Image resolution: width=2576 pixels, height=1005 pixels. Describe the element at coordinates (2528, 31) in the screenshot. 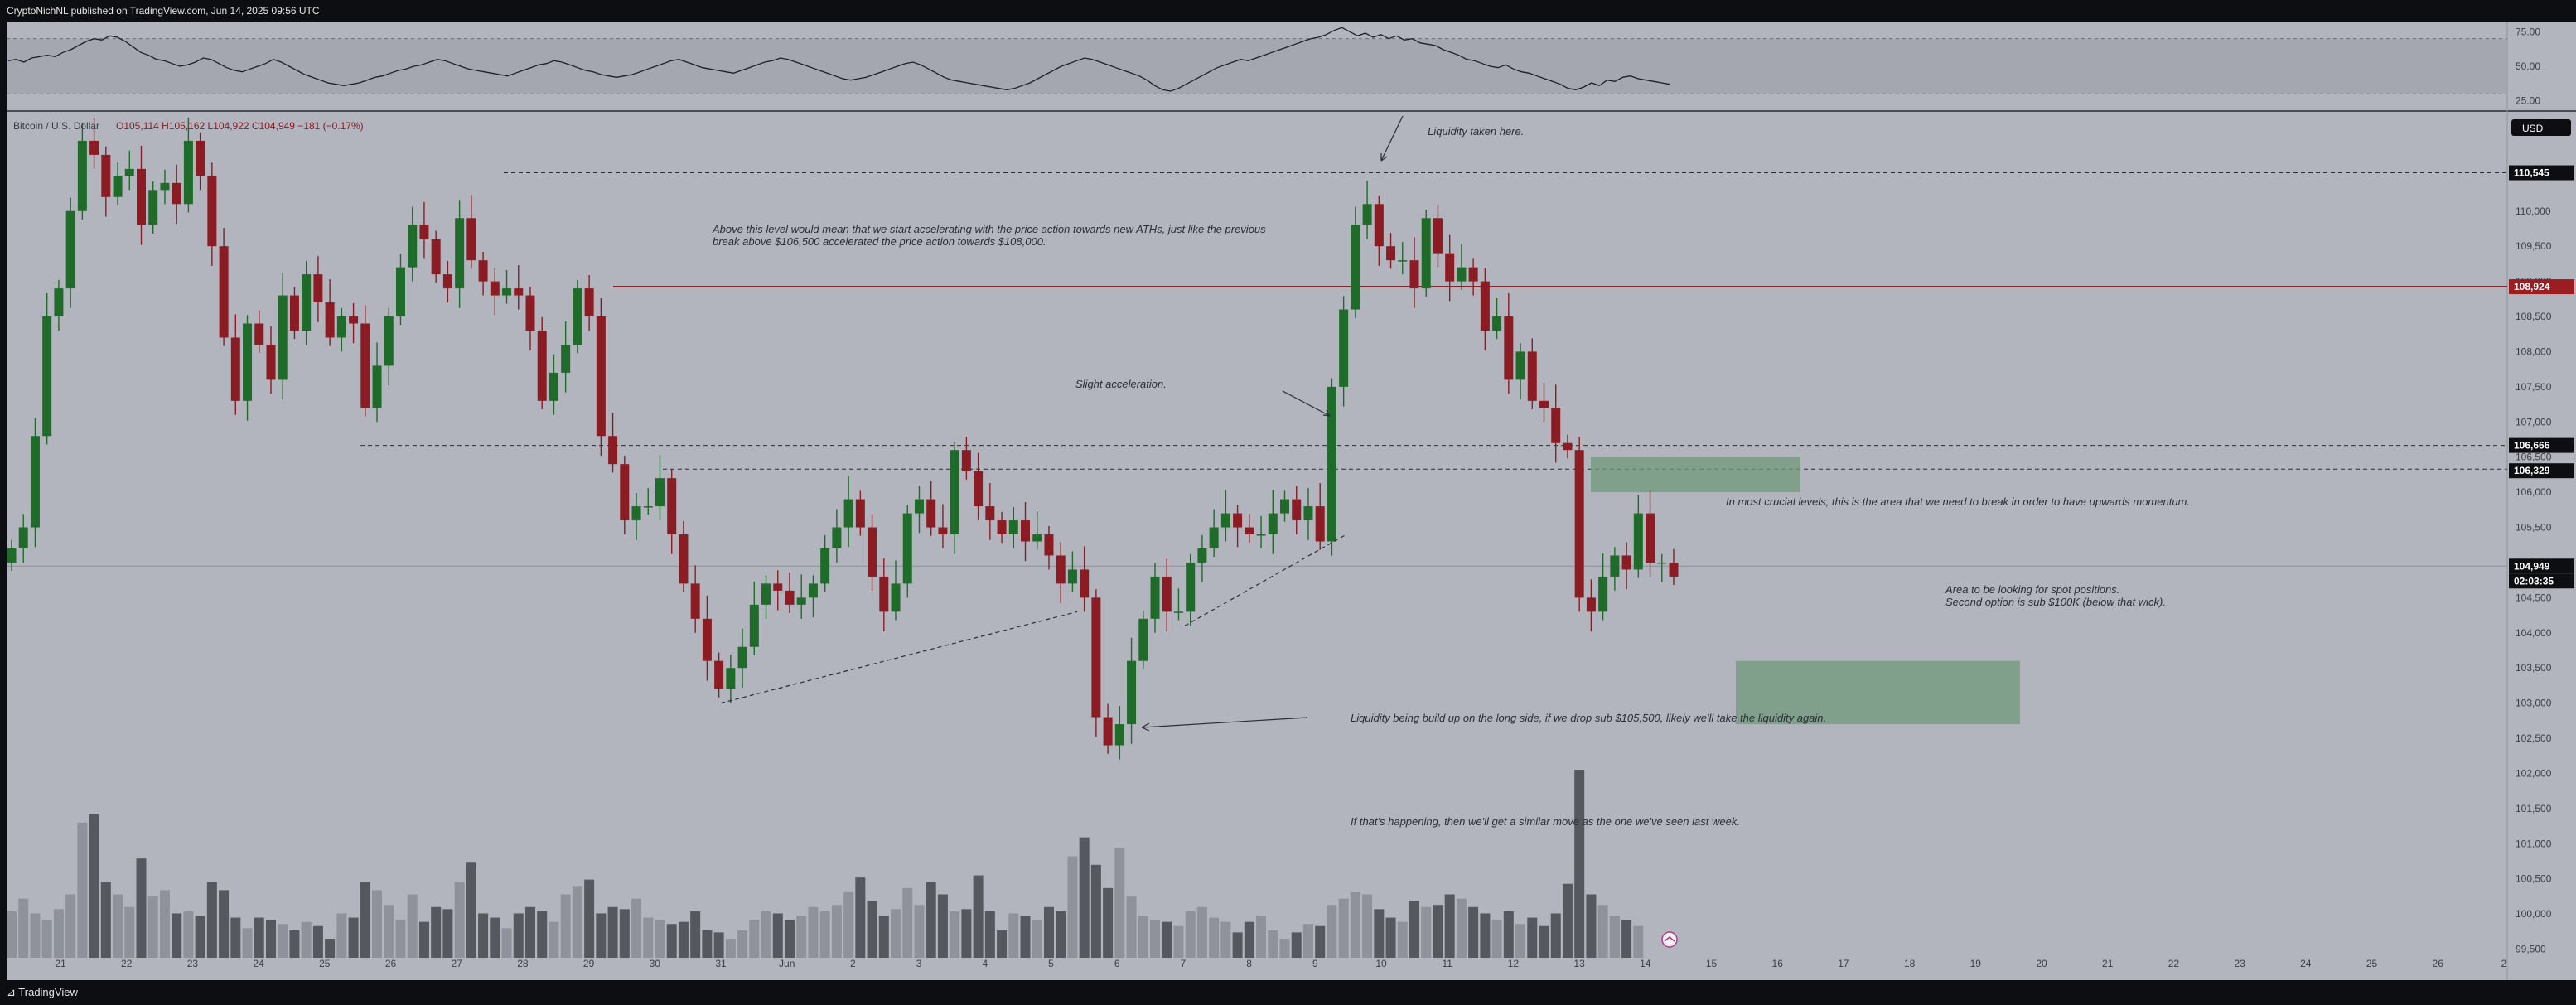

I see `rsi-tick-label: 75.00` at that location.